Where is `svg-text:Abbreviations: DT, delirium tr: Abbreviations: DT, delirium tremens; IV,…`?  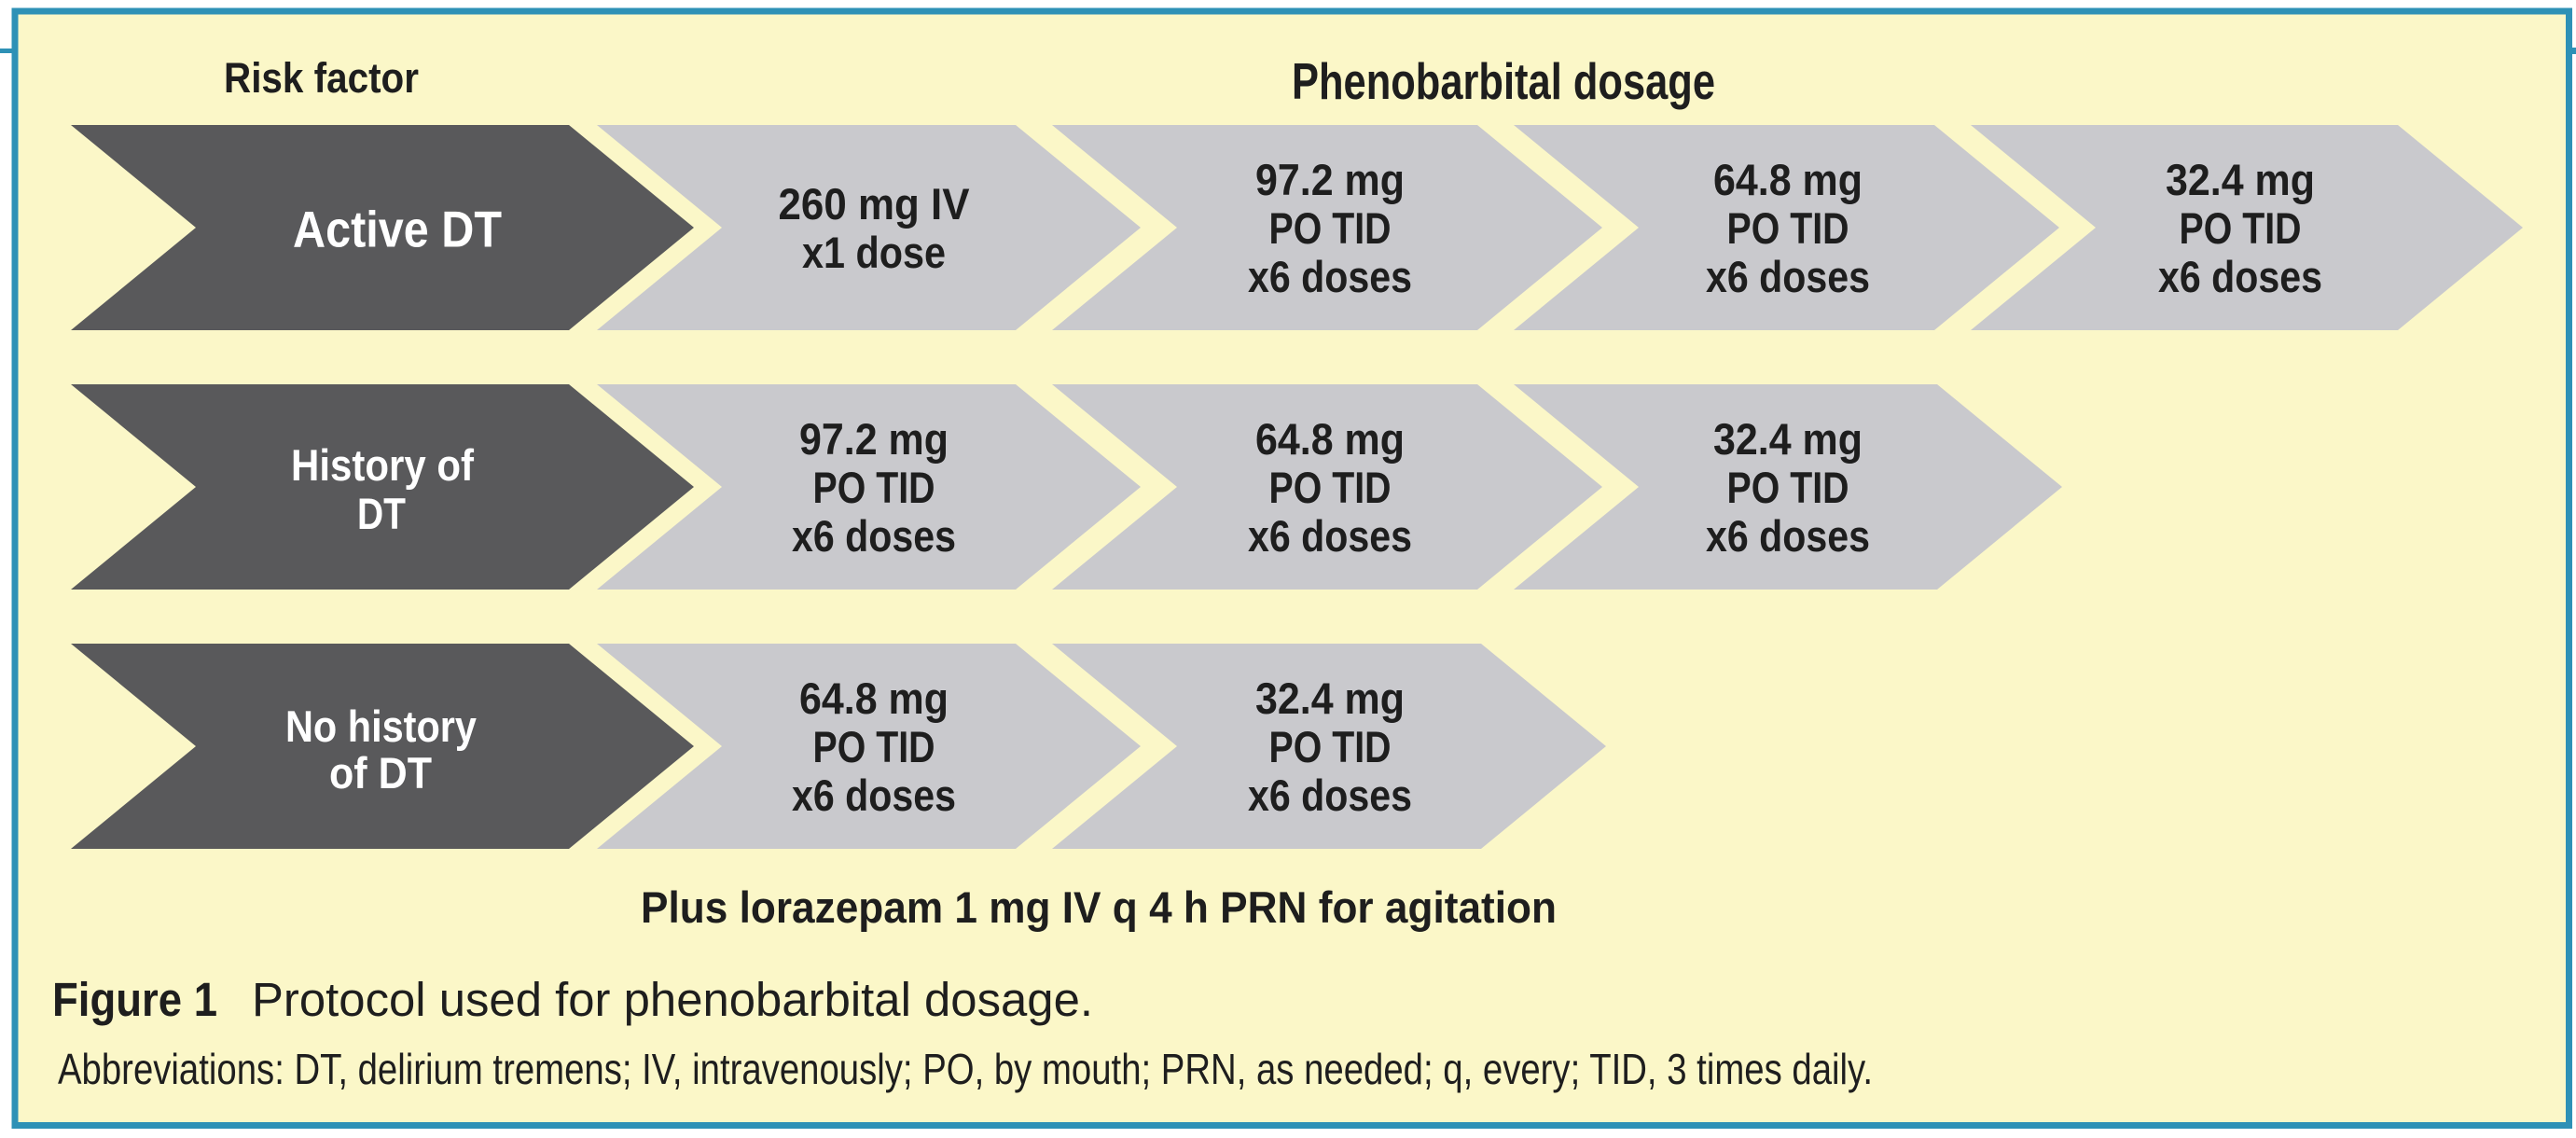 svg-text:Abbreviations: DT, delirium tr: Abbreviations: DT, delirium tremens; IV,… is located at coordinates (965, 1069).